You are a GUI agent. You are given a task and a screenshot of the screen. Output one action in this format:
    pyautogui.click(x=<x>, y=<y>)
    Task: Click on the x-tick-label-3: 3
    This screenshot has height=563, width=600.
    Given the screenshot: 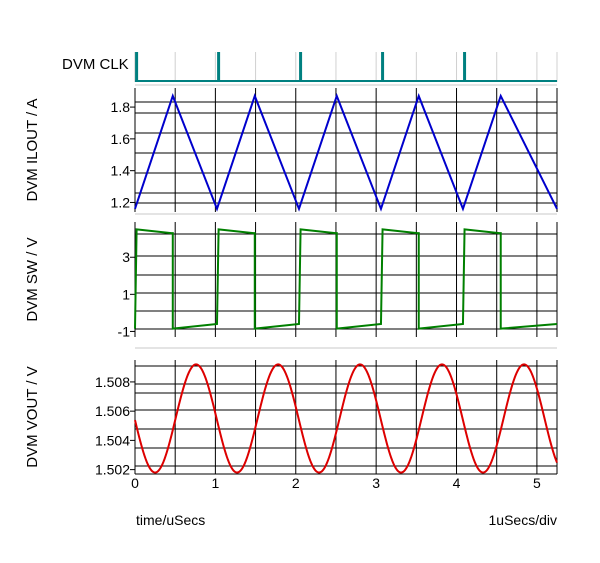 What is the action you would take?
    pyautogui.click(x=376, y=483)
    